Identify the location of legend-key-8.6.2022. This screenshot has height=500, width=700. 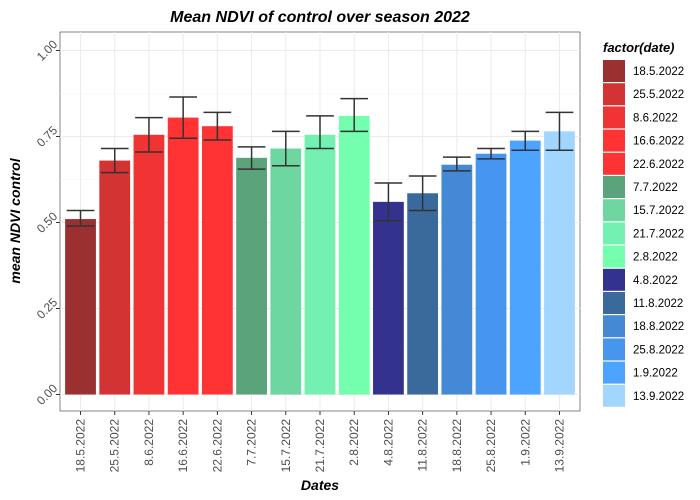
(614, 117).